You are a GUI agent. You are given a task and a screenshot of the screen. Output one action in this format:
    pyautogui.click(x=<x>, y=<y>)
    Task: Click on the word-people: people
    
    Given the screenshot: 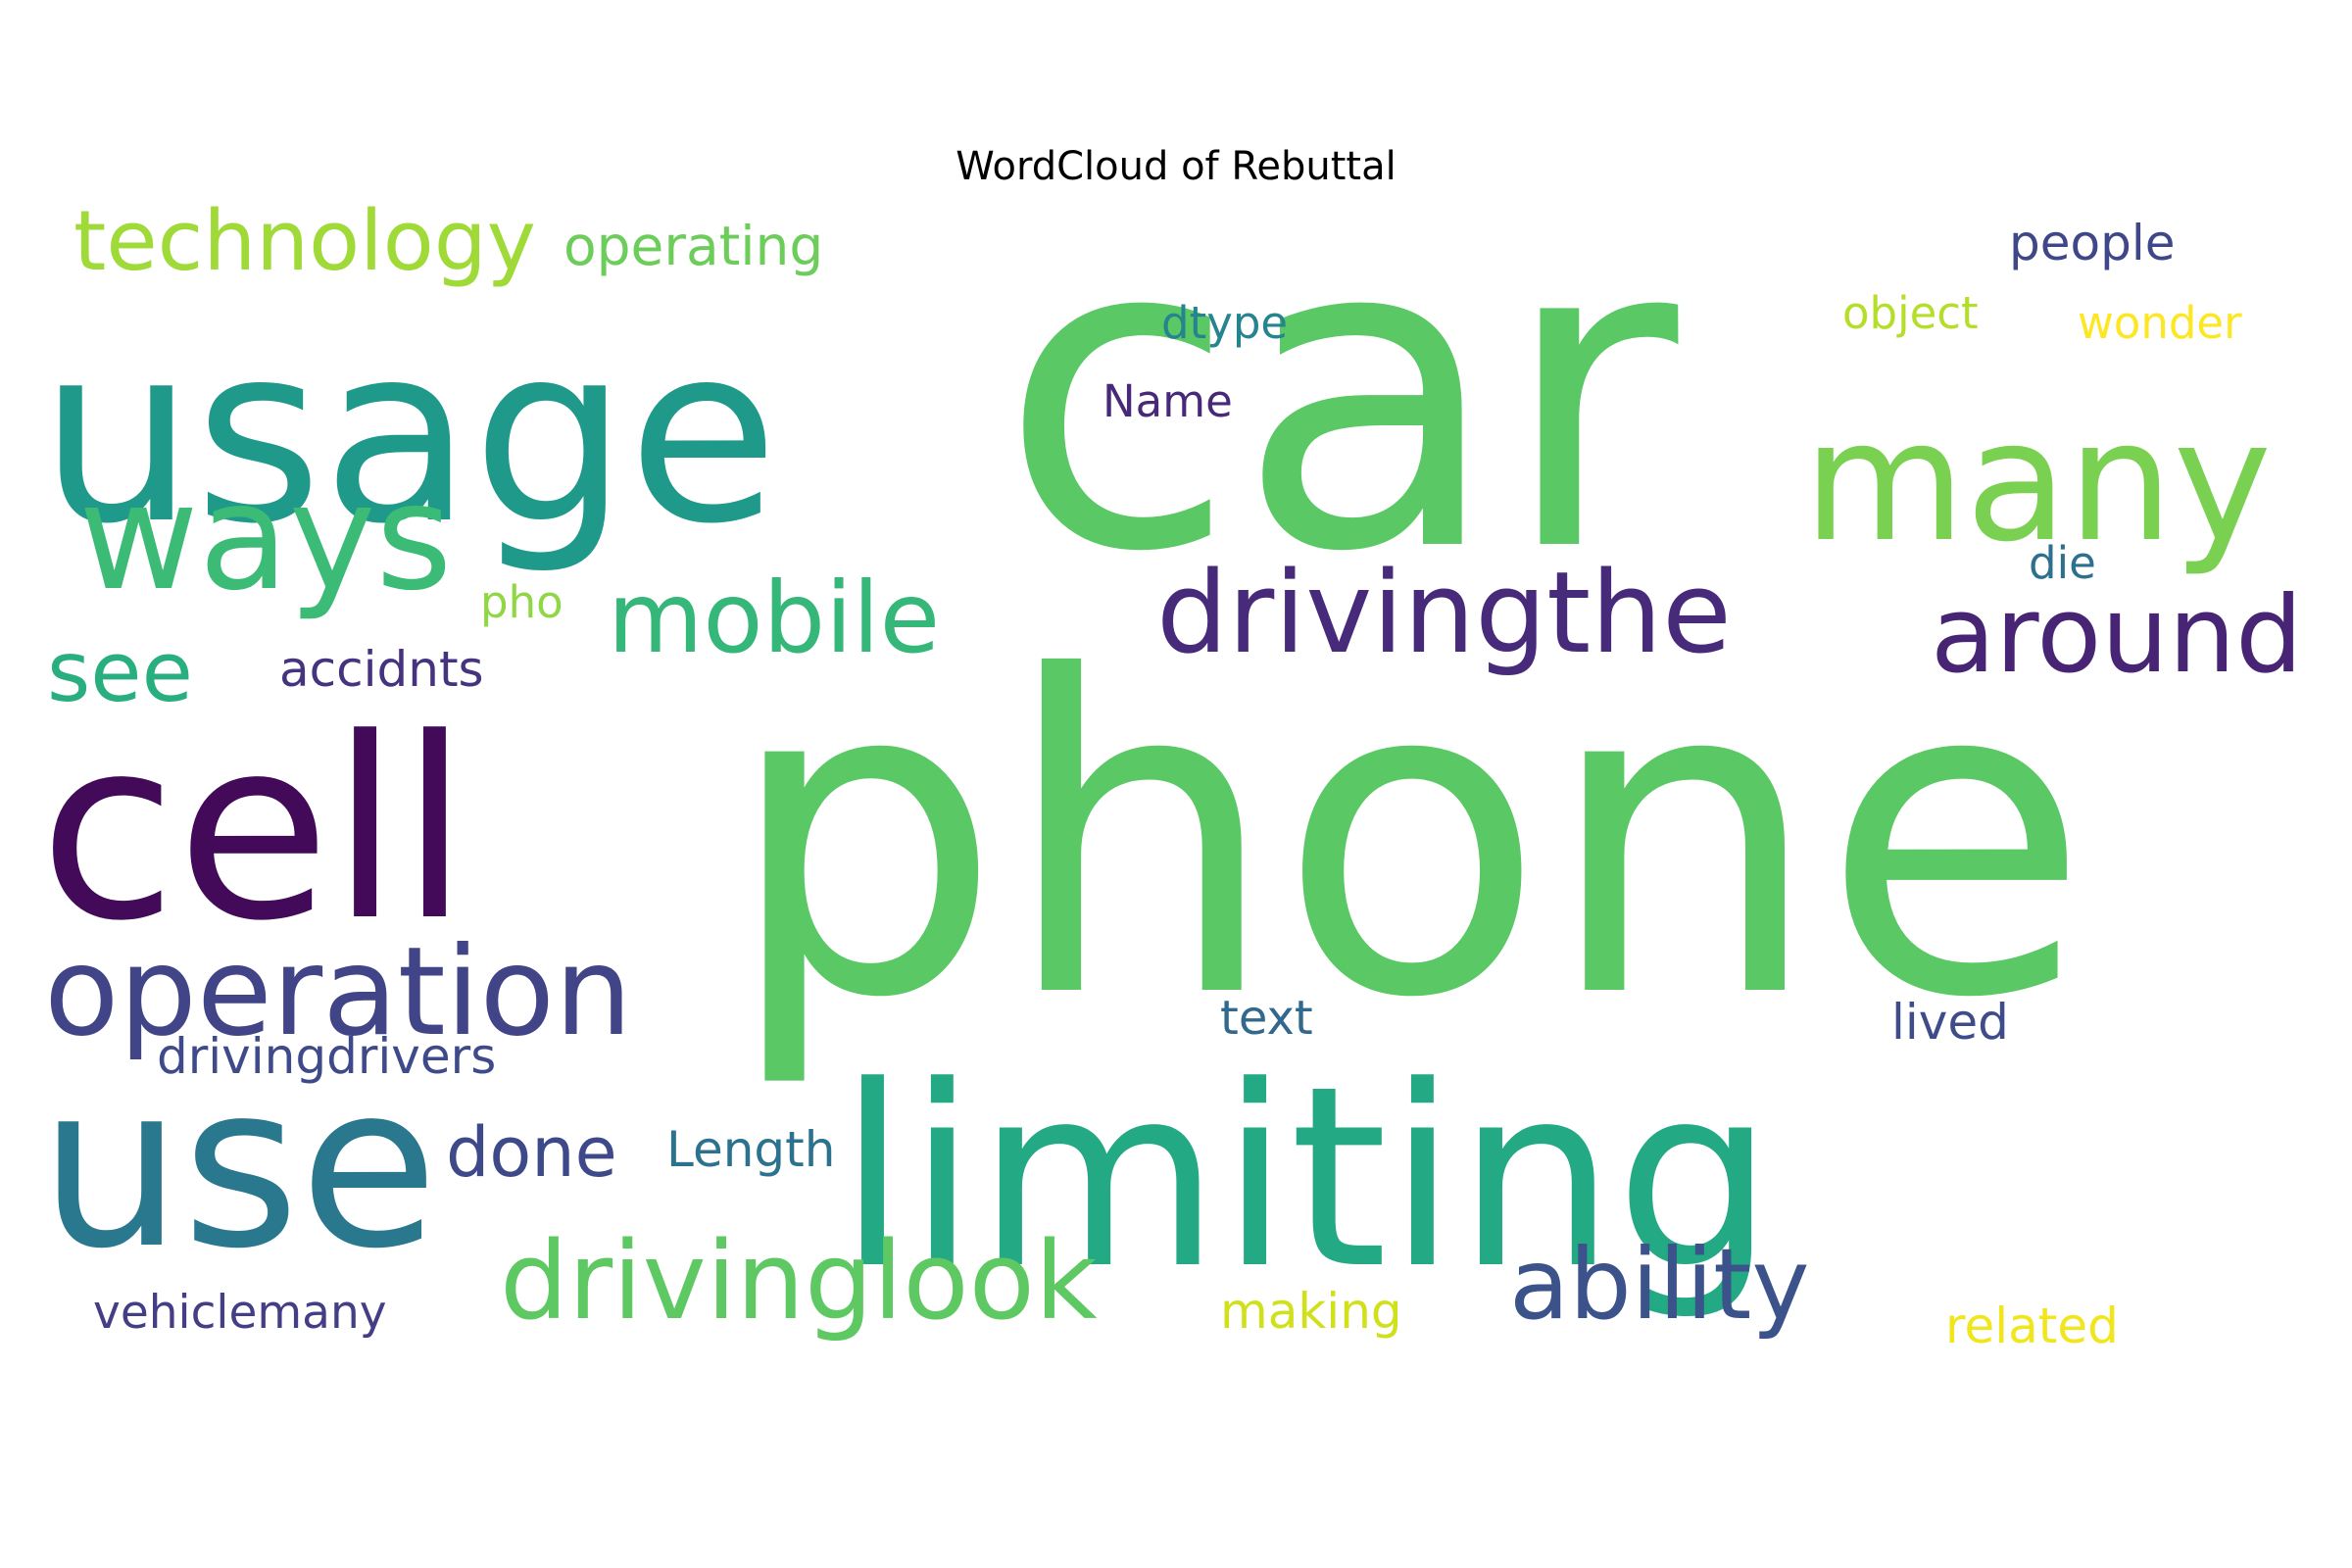 What is the action you would take?
    pyautogui.click(x=2092, y=243)
    